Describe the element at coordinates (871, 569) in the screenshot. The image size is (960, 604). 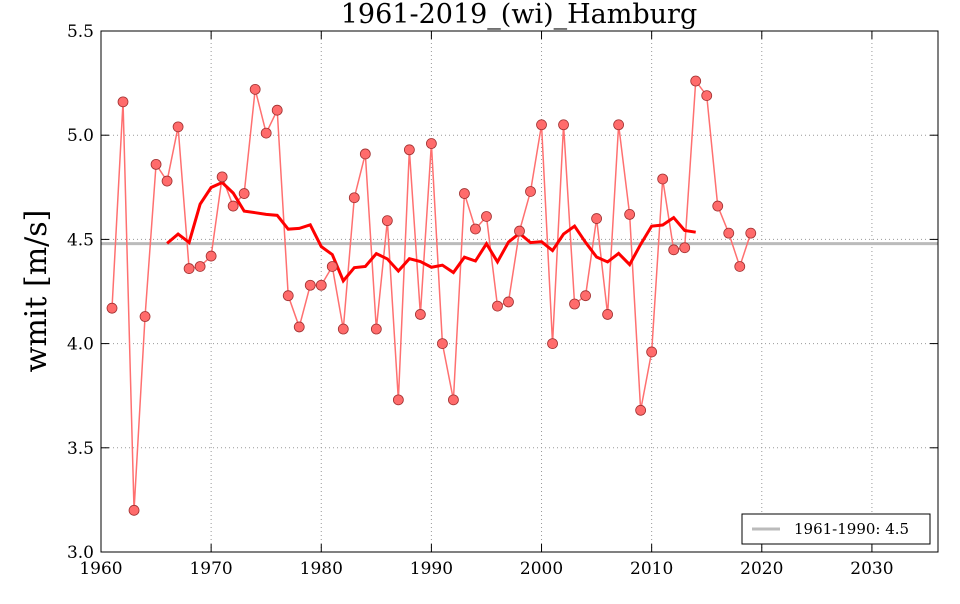
I see `x-tick-label: 2030` at that location.